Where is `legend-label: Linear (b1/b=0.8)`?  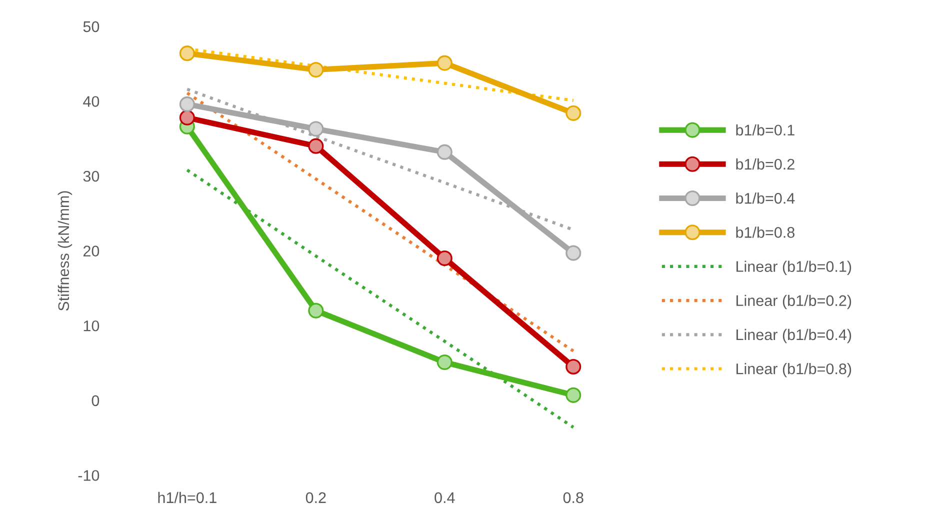
legend-label: Linear (b1/b=0.8) is located at coordinates (794, 370).